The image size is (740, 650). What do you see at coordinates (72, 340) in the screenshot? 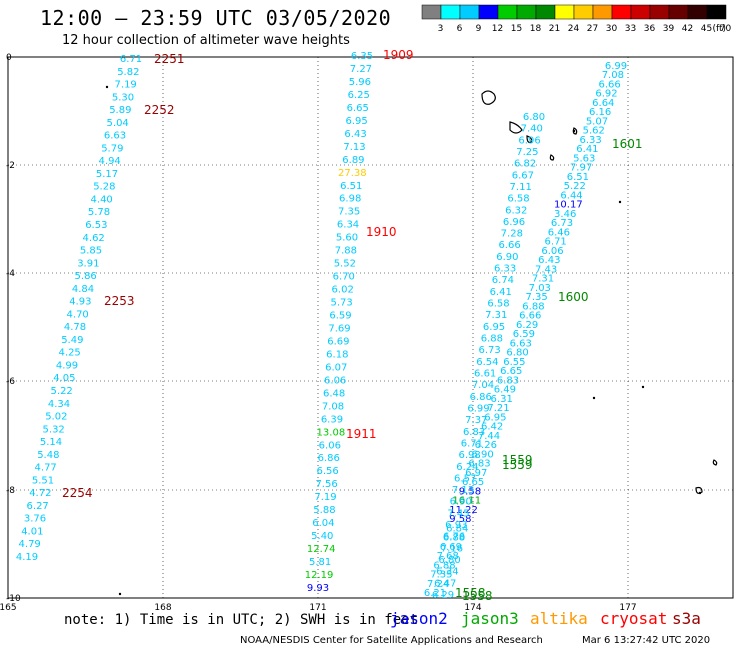
I see `wave-height-value: 5.49` at bounding box center [72, 340].